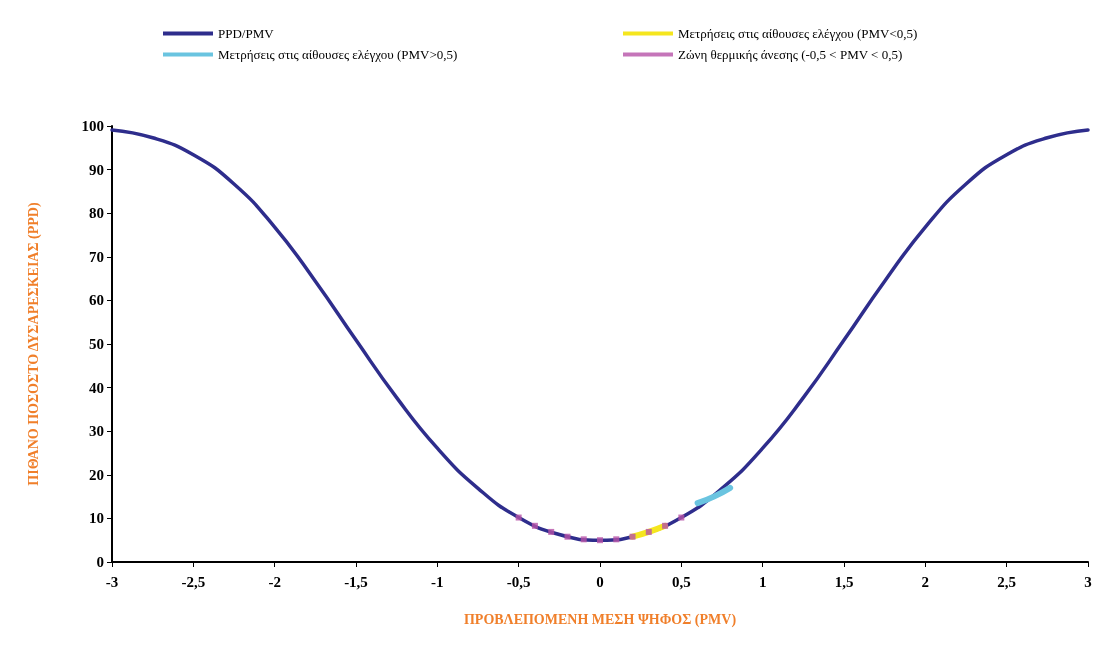 The width and height of the screenshot is (1108, 664). Describe the element at coordinates (96, 169) in the screenshot. I see `y-tick-label: 90` at that location.